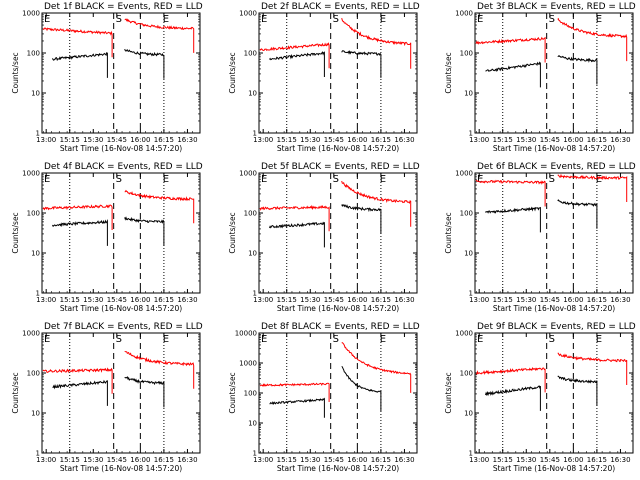 The height and width of the screenshot is (480, 640). Describe the element at coordinates (123, 167) in the screenshot. I see `panel-title: Det 4f BLACK = Events, RED = LLD` at that location.